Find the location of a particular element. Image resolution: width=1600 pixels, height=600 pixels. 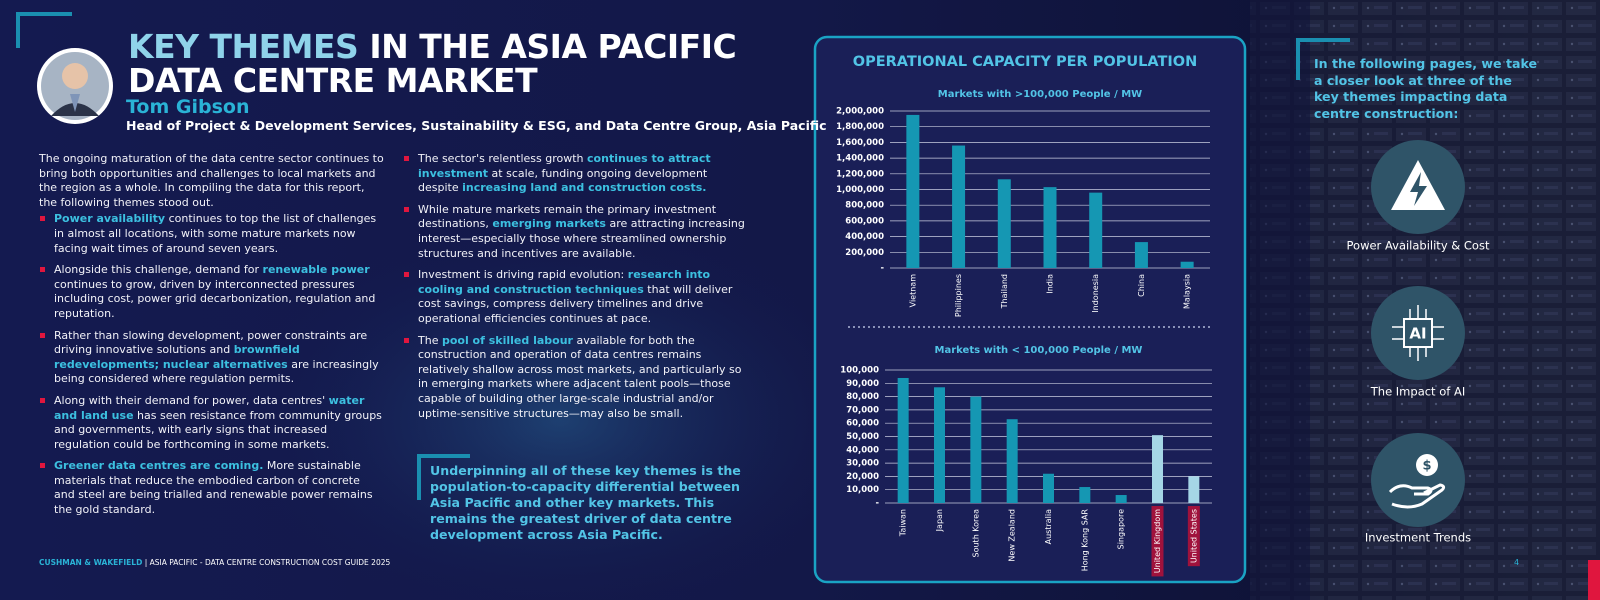

icon-text: $ is located at coordinates (1426, 466).